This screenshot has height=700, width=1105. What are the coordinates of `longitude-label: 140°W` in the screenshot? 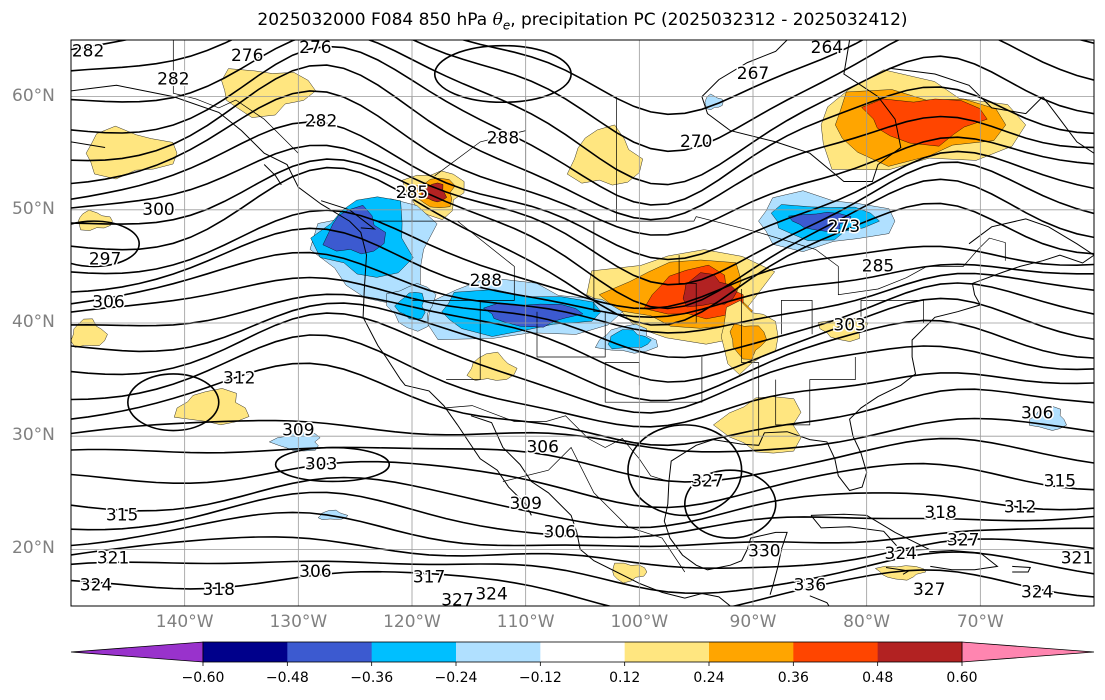 It's located at (184, 622).